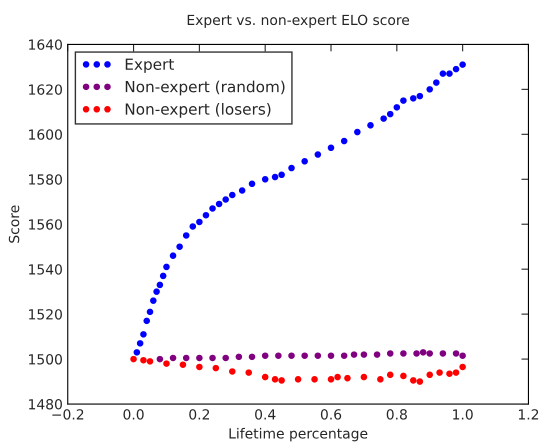 The height and width of the screenshot is (444, 542). I want to click on x-tick-label: 0.2, so click(199, 414).